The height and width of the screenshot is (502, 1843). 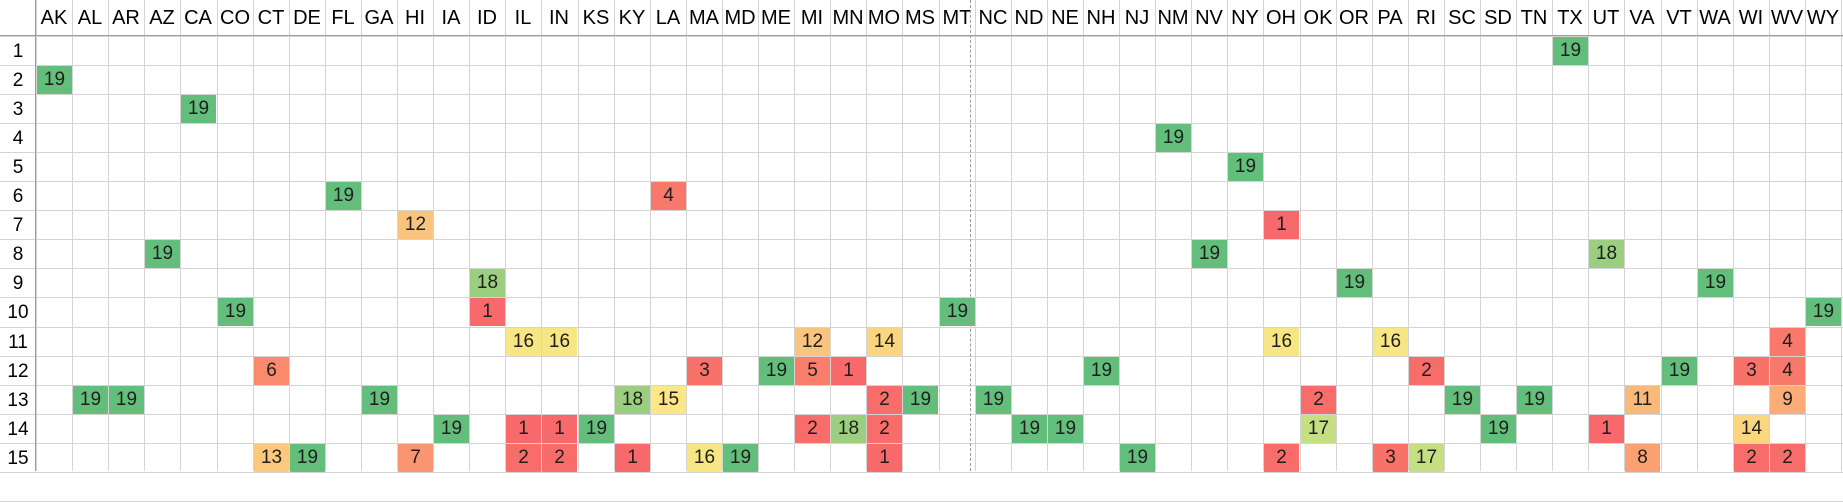 I want to click on column-header-wv: WV, so click(x=1787, y=18).